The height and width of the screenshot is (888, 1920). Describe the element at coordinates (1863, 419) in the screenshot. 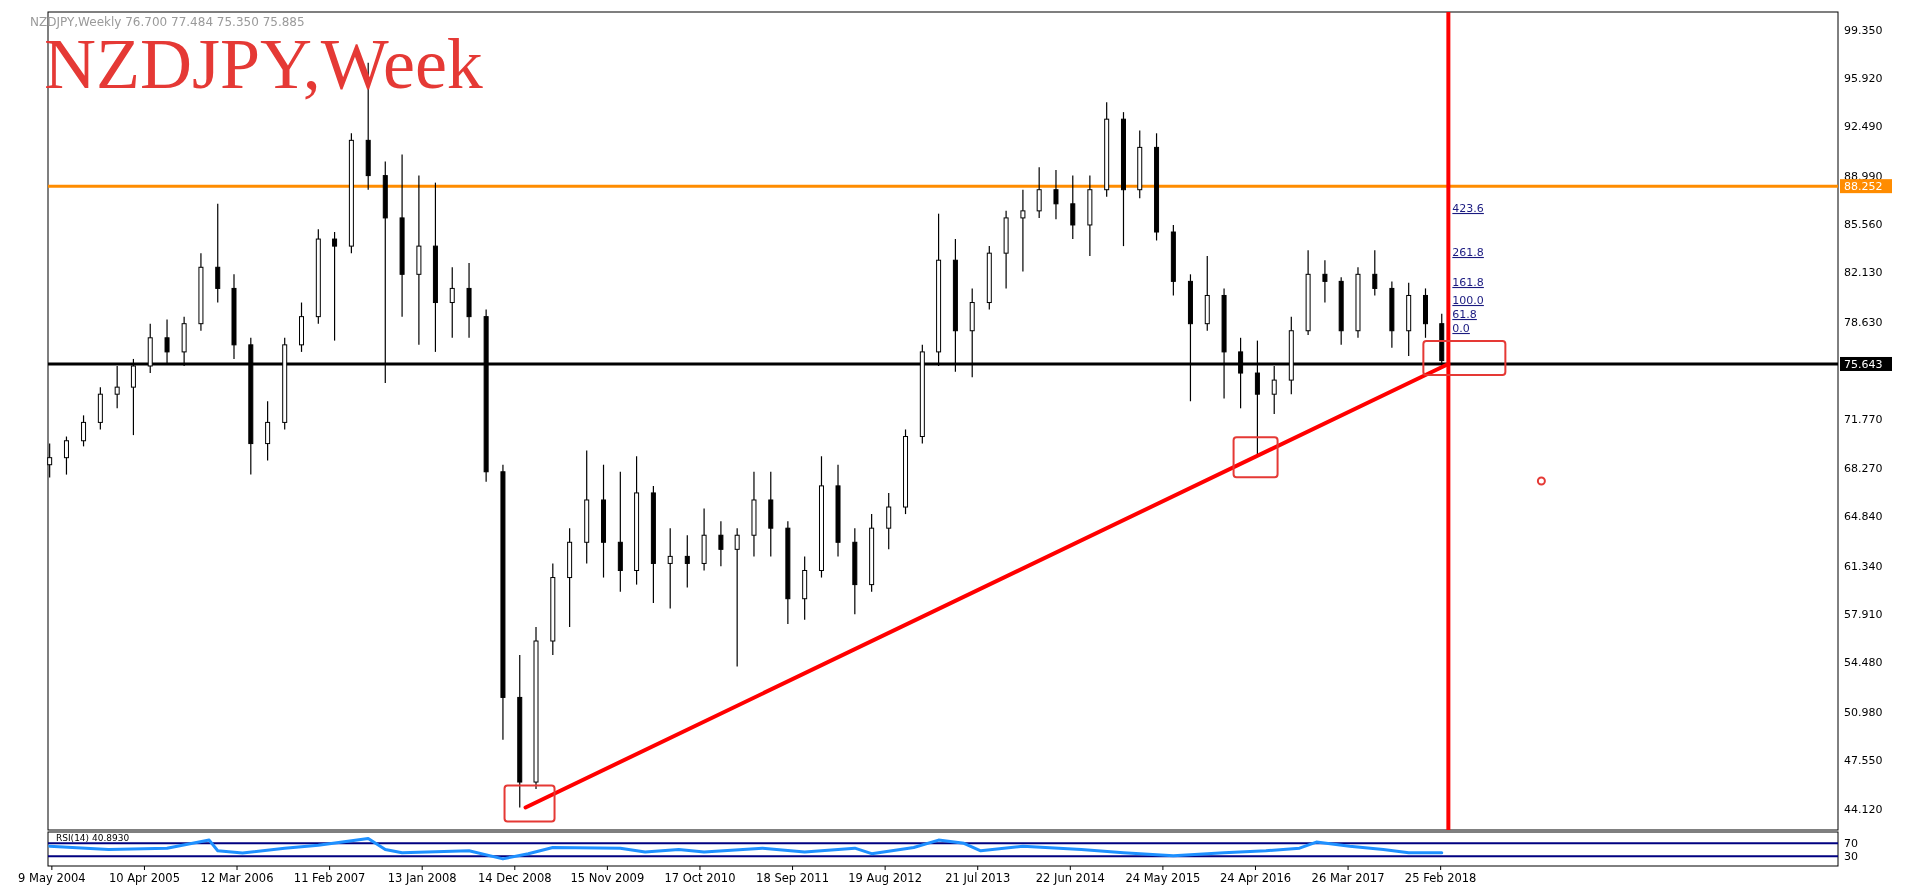

I see `y-tick-label: 71.770` at that location.